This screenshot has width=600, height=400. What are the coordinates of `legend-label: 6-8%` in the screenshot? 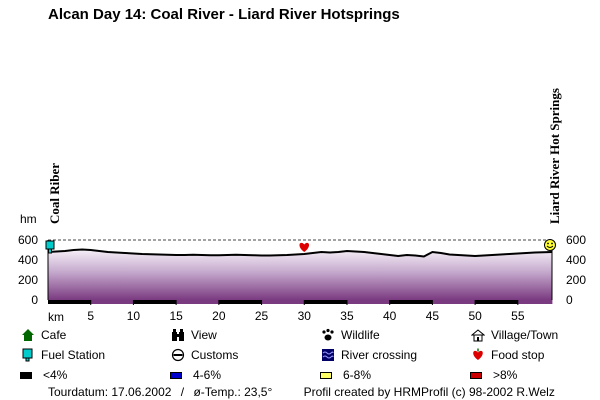 It's located at (357, 375).